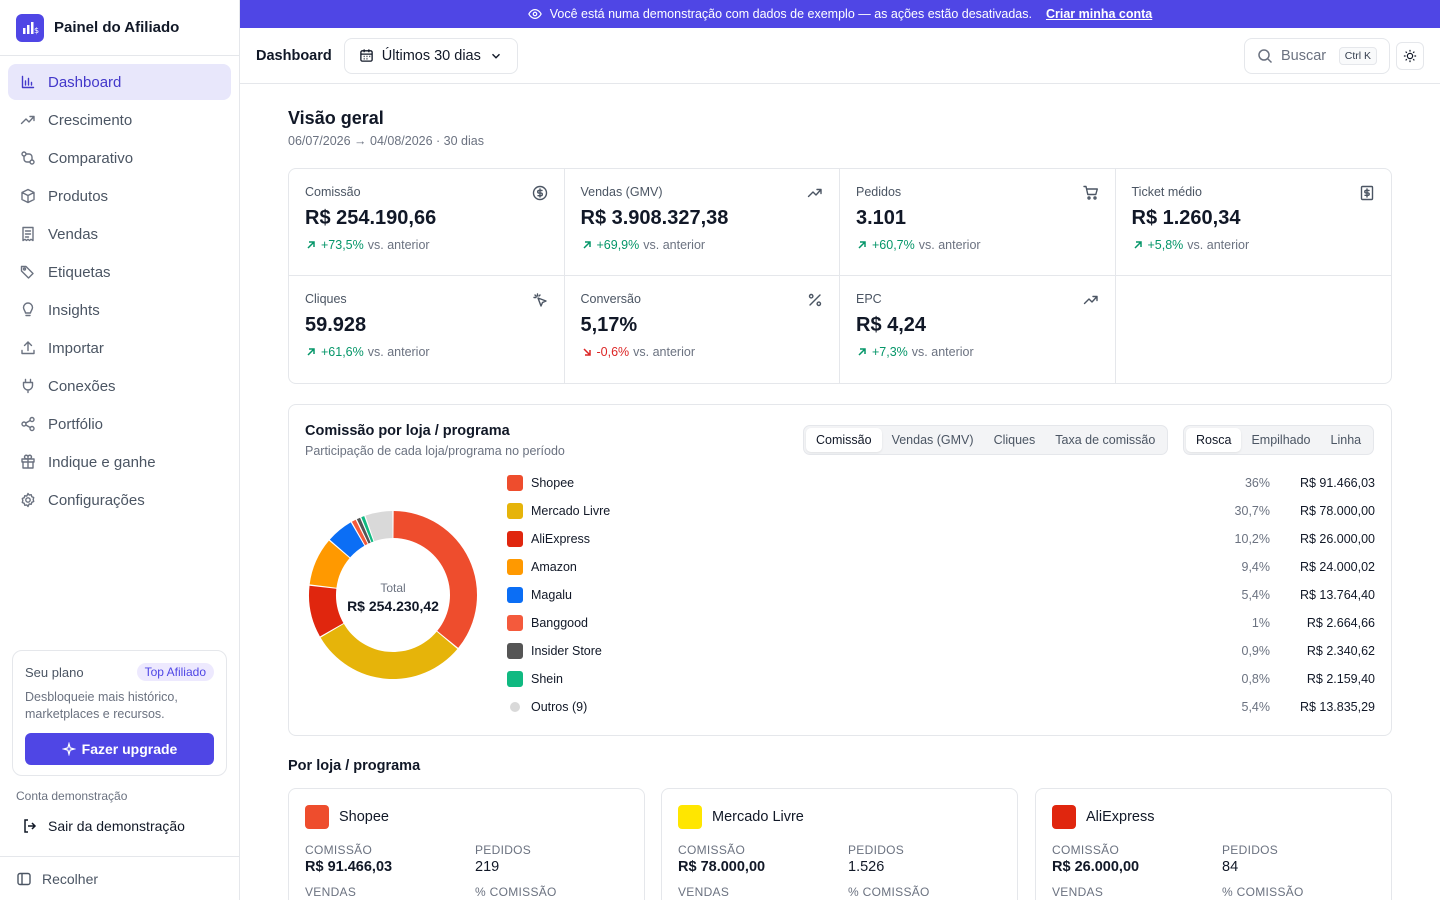 Image resolution: width=1440 pixels, height=900 pixels. Describe the element at coordinates (941, 567) in the screenshot. I see `legend-row: Amazon 9,4% R$ 24.000,02` at that location.